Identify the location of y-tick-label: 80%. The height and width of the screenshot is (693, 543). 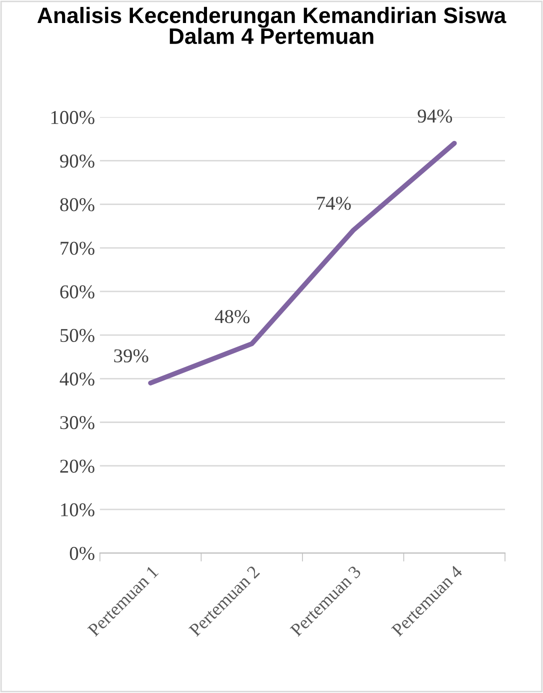
(77, 205).